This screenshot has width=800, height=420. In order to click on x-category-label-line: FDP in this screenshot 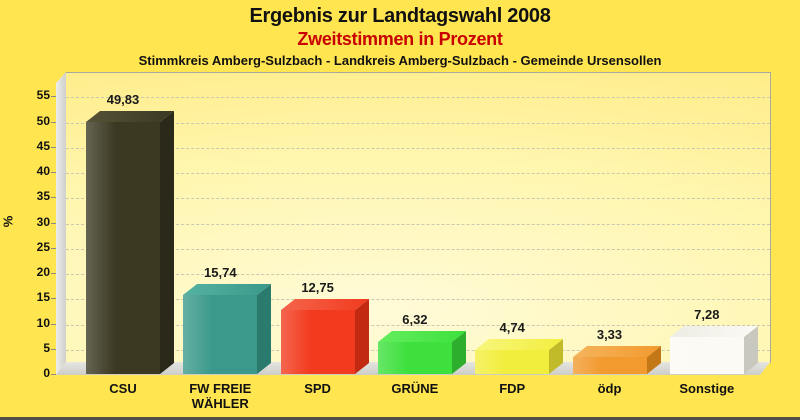, I will do `click(512, 388)`.